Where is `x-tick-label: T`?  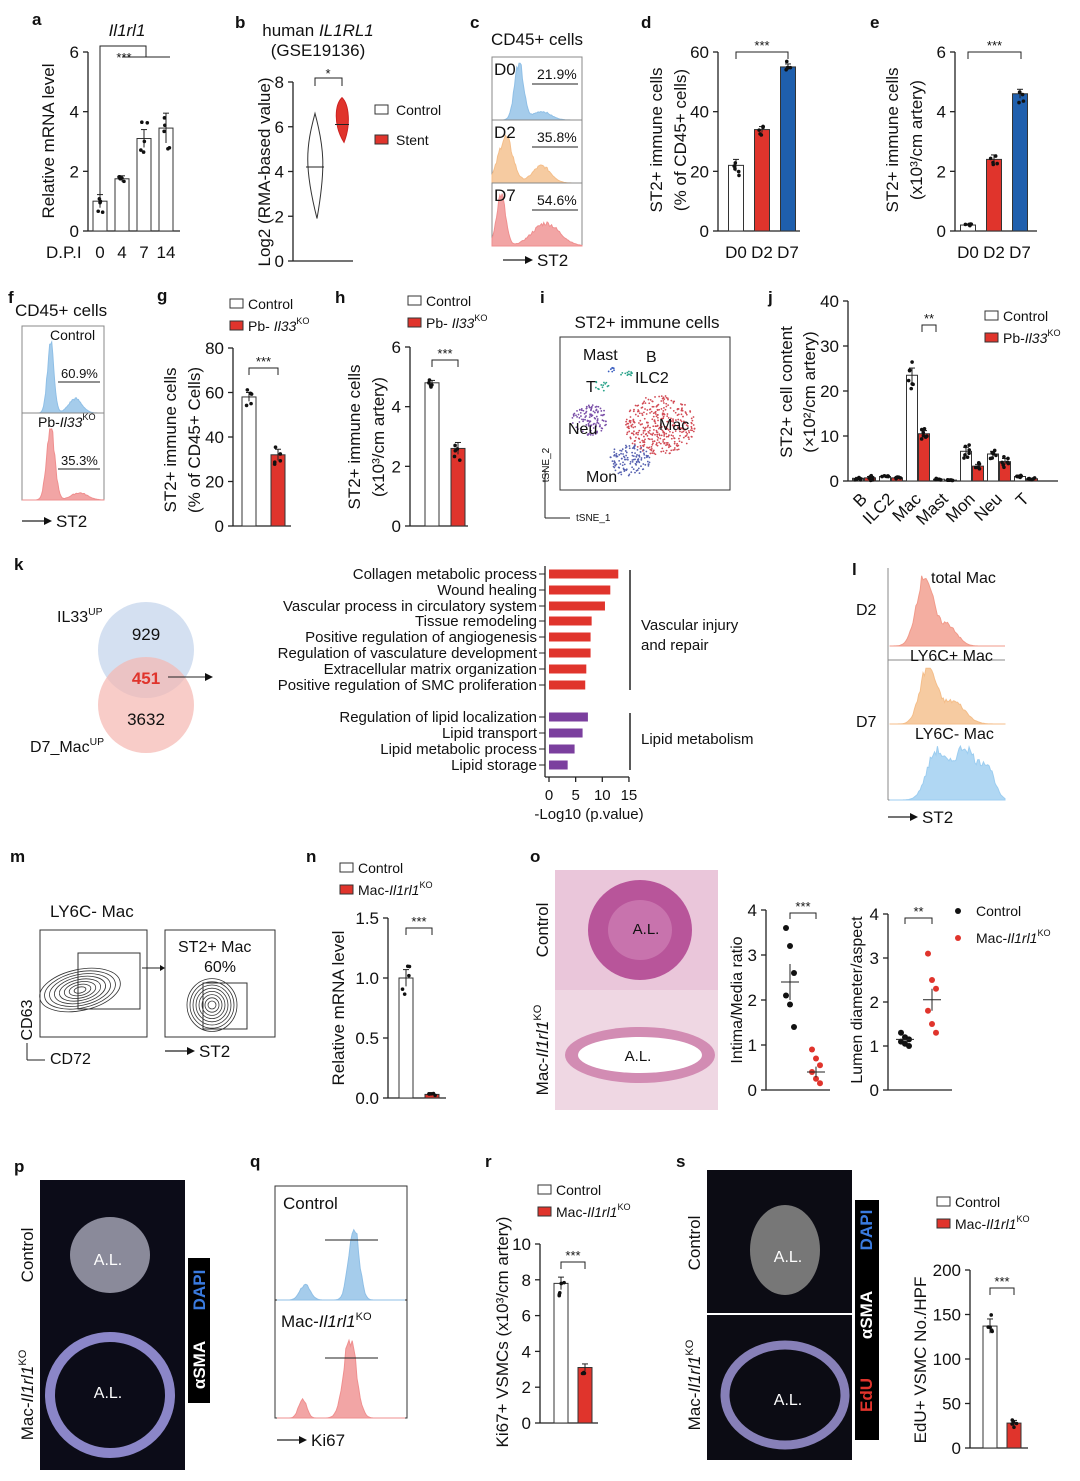 x-tick-label: T is located at coordinates (1022, 499).